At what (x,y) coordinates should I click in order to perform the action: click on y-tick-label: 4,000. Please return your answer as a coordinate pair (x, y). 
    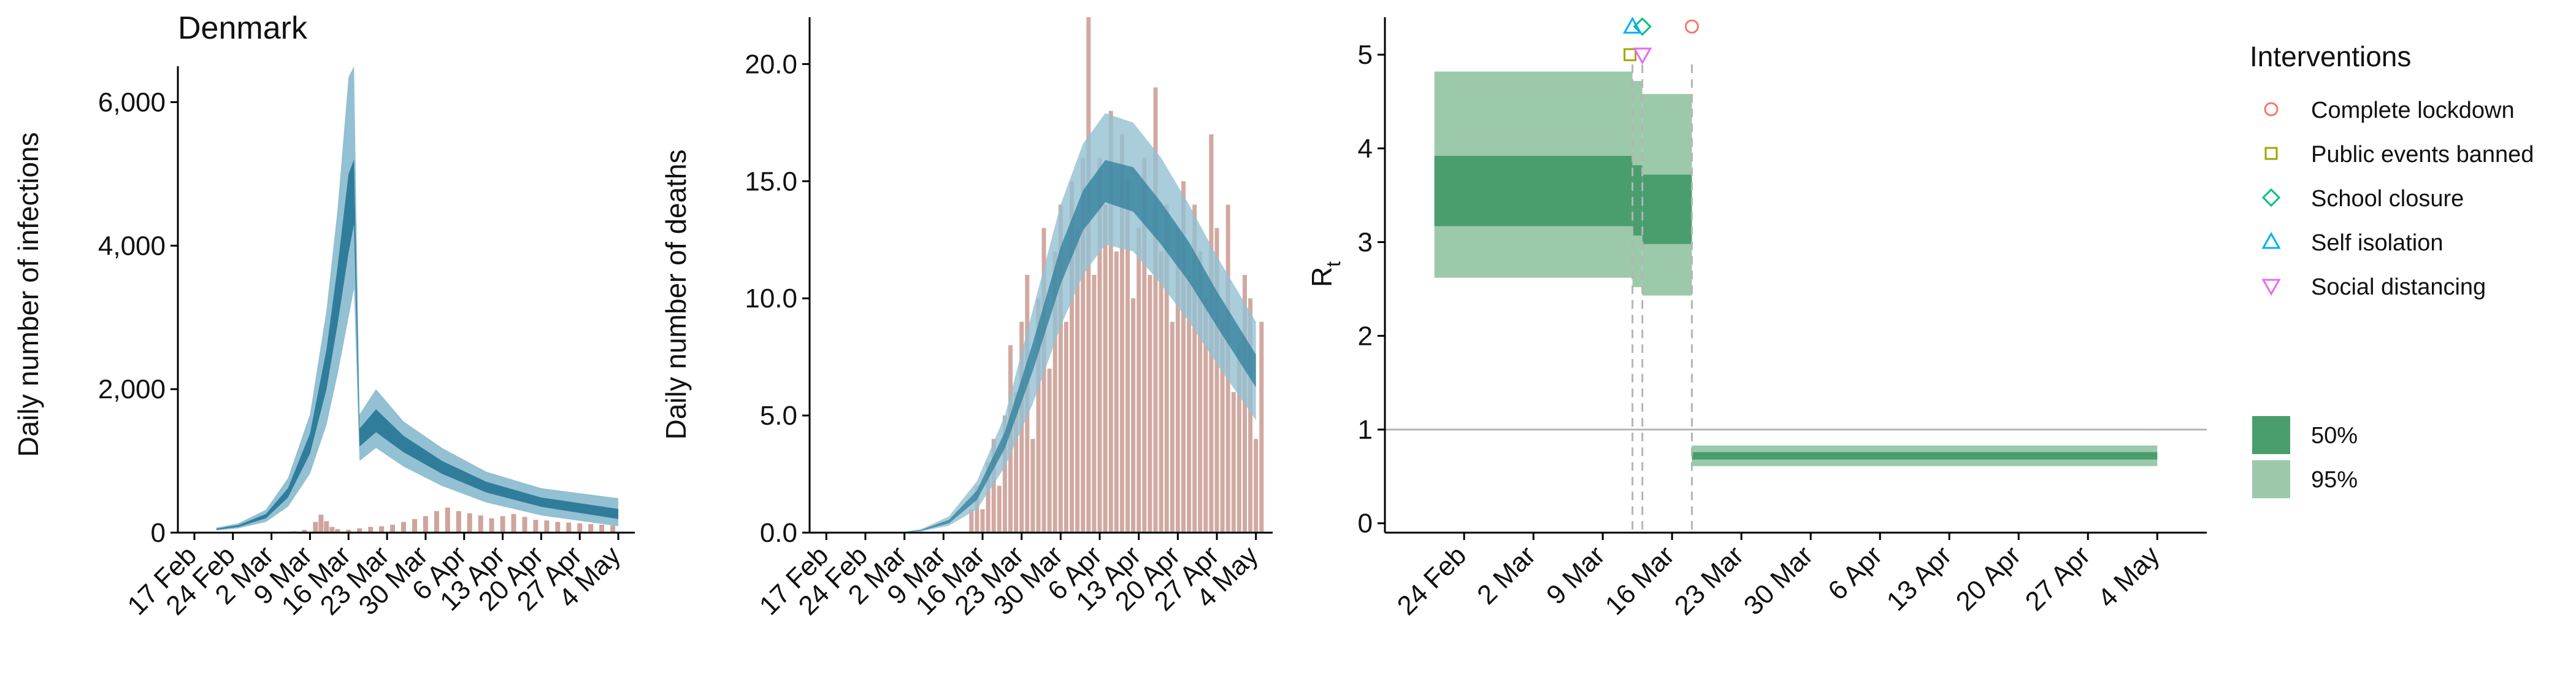
    Looking at the image, I should click on (132, 246).